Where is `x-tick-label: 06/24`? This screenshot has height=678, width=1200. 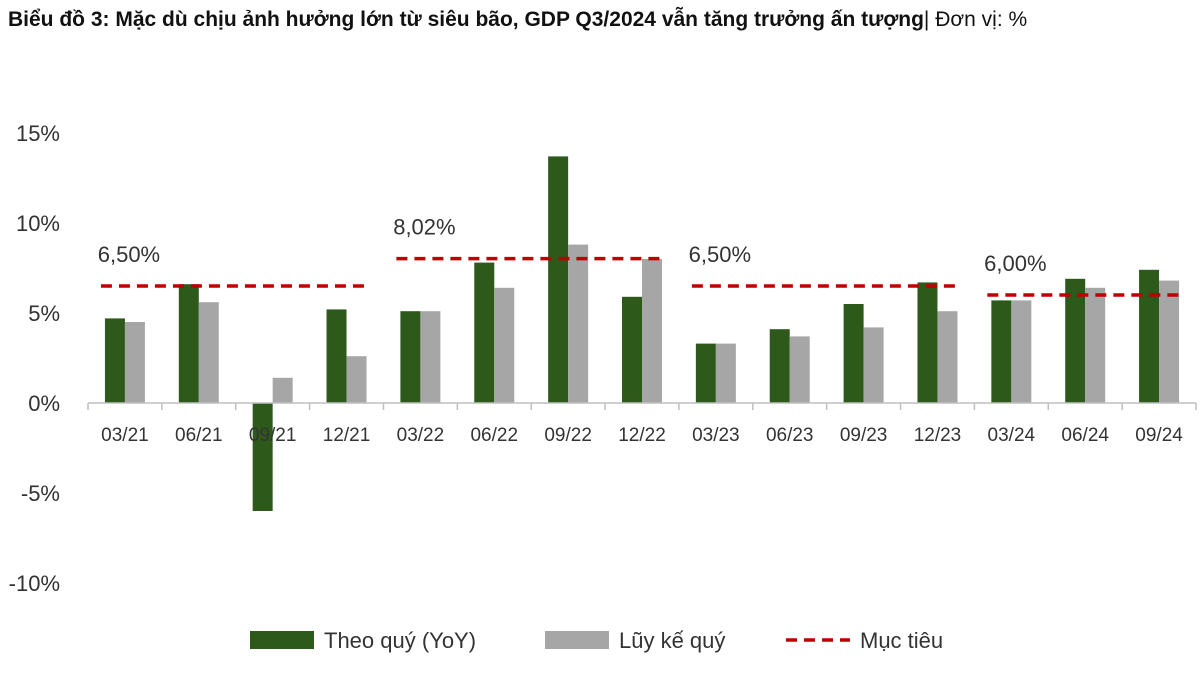 x-tick-label: 06/24 is located at coordinates (1085, 435).